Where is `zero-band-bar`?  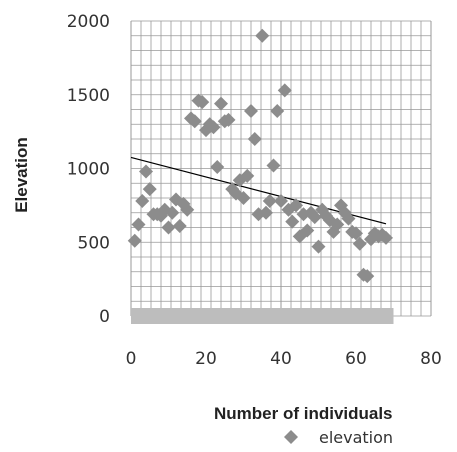 zero-band-bar is located at coordinates (262, 316).